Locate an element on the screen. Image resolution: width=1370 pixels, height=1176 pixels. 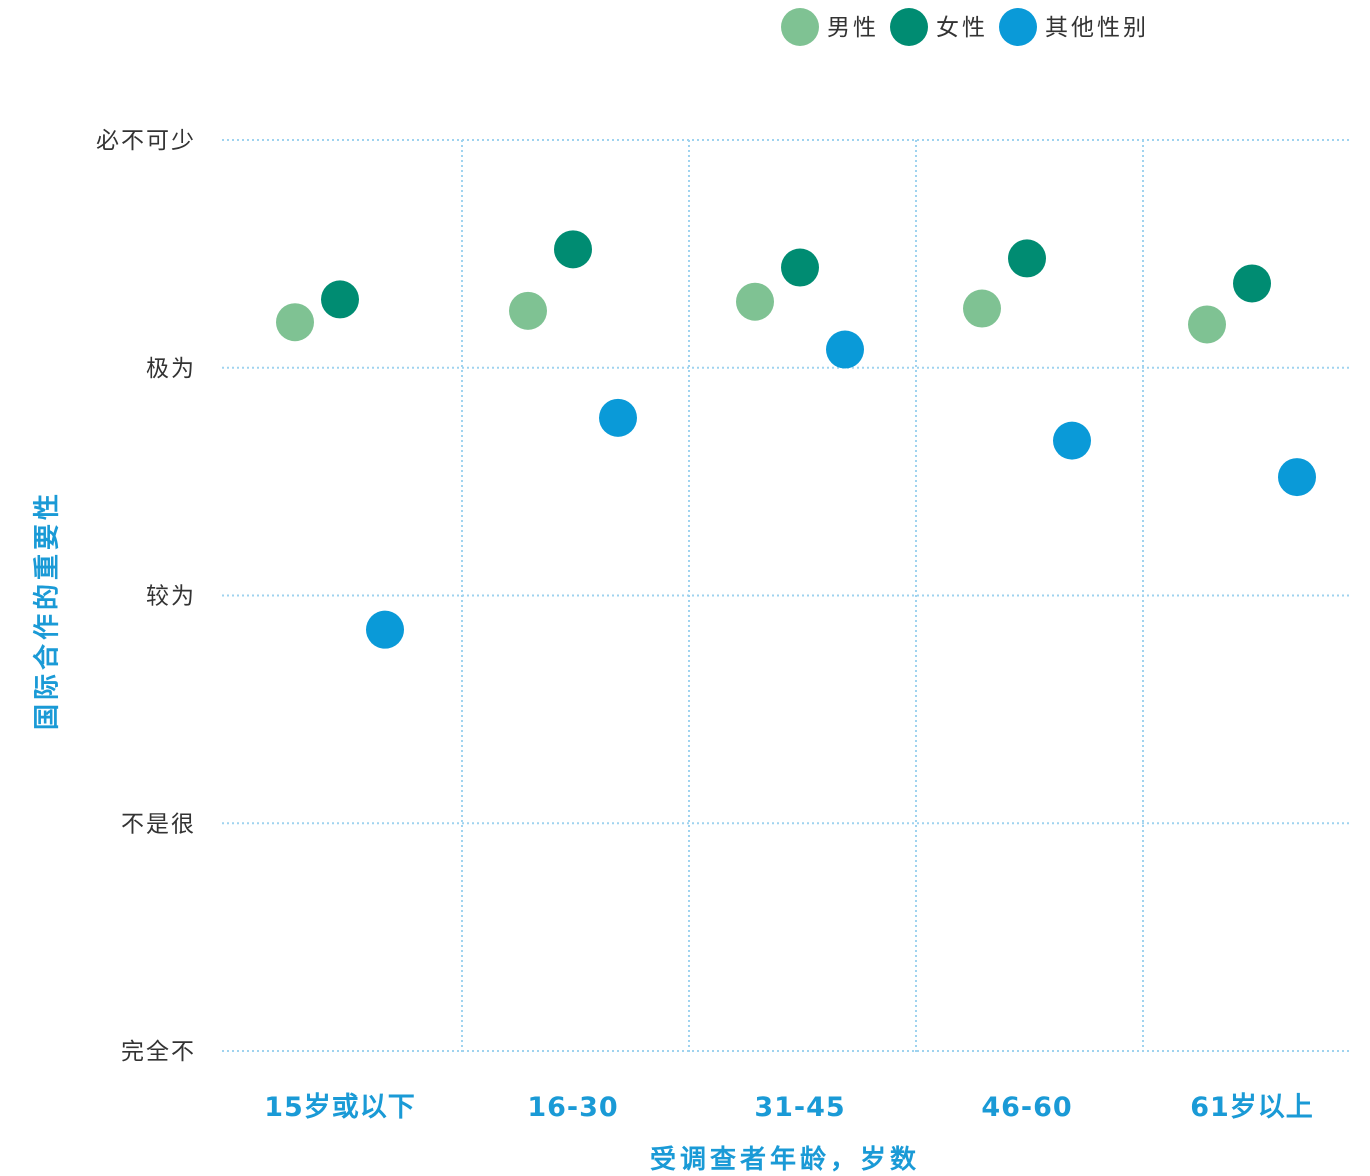
legend-item-1: 男性 is located at coordinates (830, 27).